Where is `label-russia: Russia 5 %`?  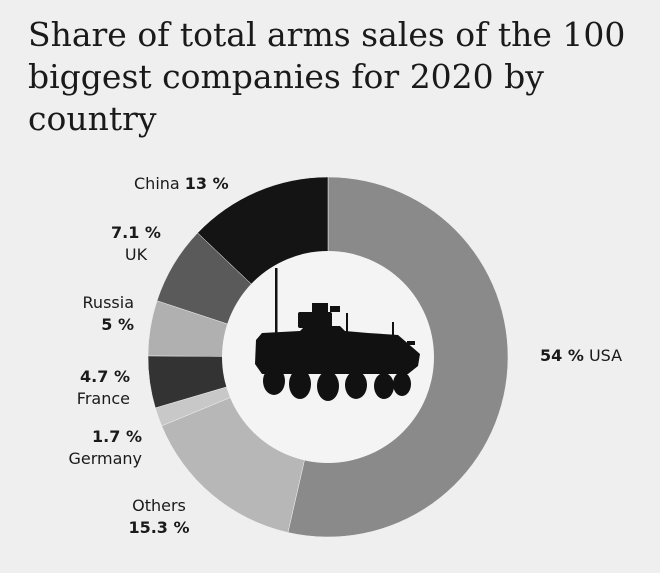 label-russia: Russia 5 % is located at coordinates (97, 314).